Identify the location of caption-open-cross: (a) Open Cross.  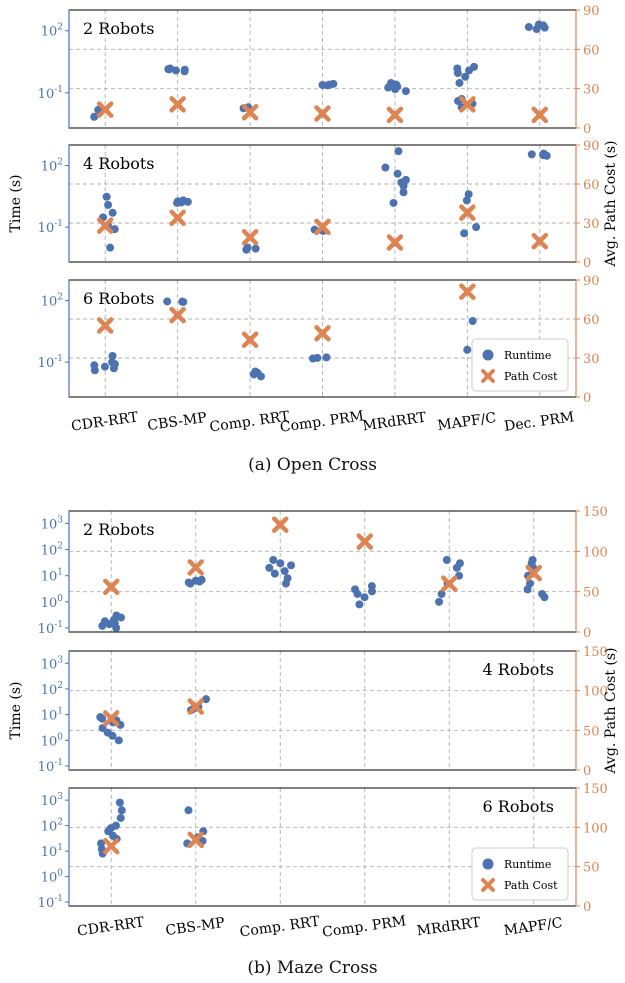
(312, 465).